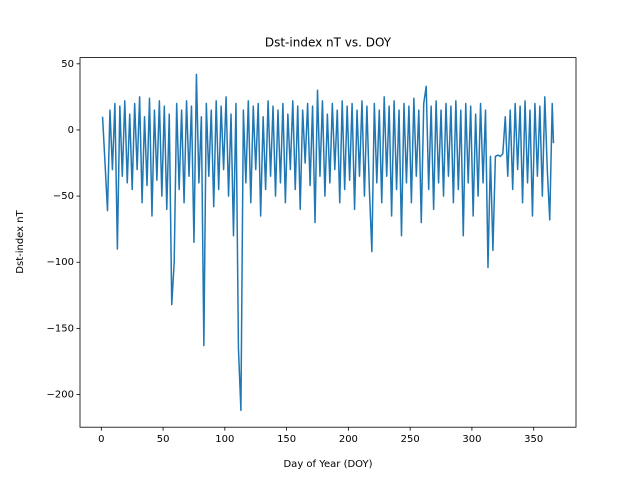 This screenshot has width=640, height=480. I want to click on y-tick-label: −150, so click(60, 328).